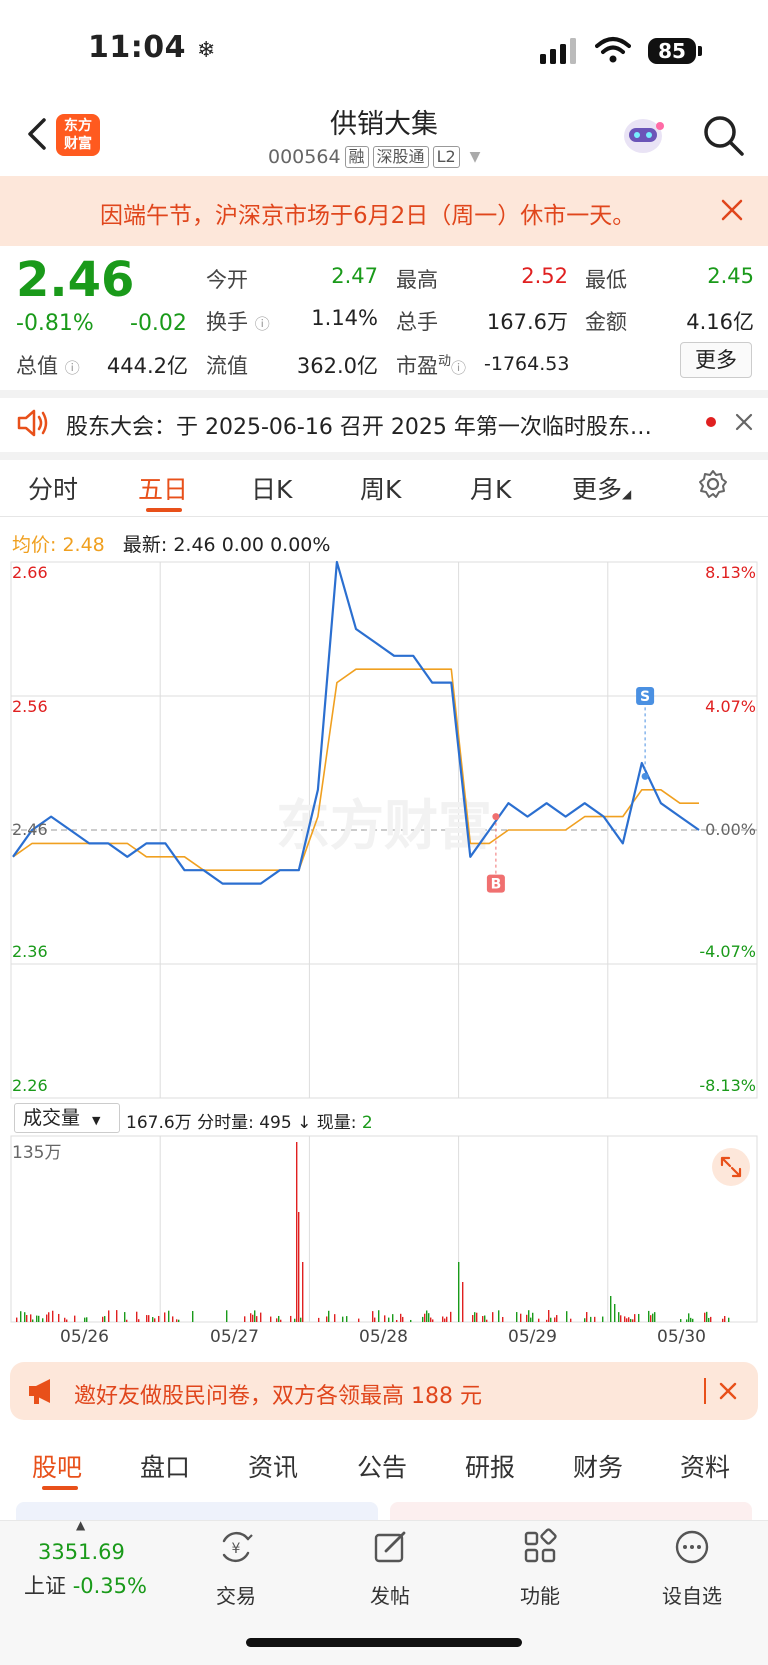  Describe the element at coordinates (337, 366) in the screenshot. I see `float-value: 362.0亿` at that location.